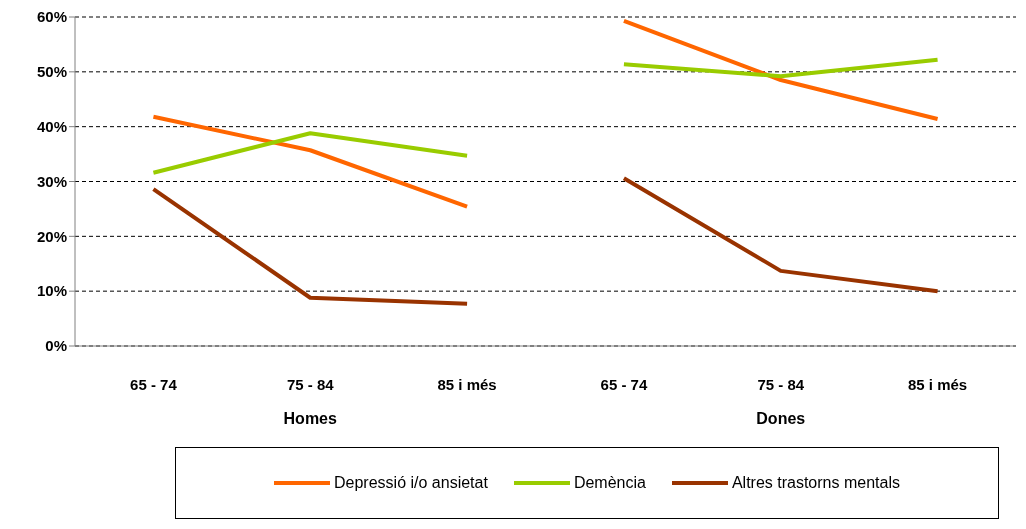 Image resolution: width=1026 pixels, height=529 pixels. Describe the element at coordinates (51, 126) in the screenshot. I see `y-tick-label: 40%` at that location.